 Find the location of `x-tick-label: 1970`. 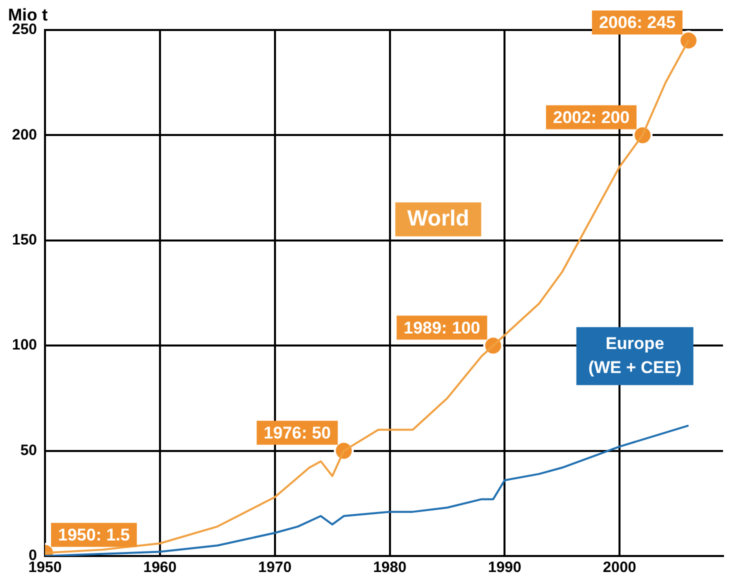

x-tick-label: 1970 is located at coordinates (275, 567).